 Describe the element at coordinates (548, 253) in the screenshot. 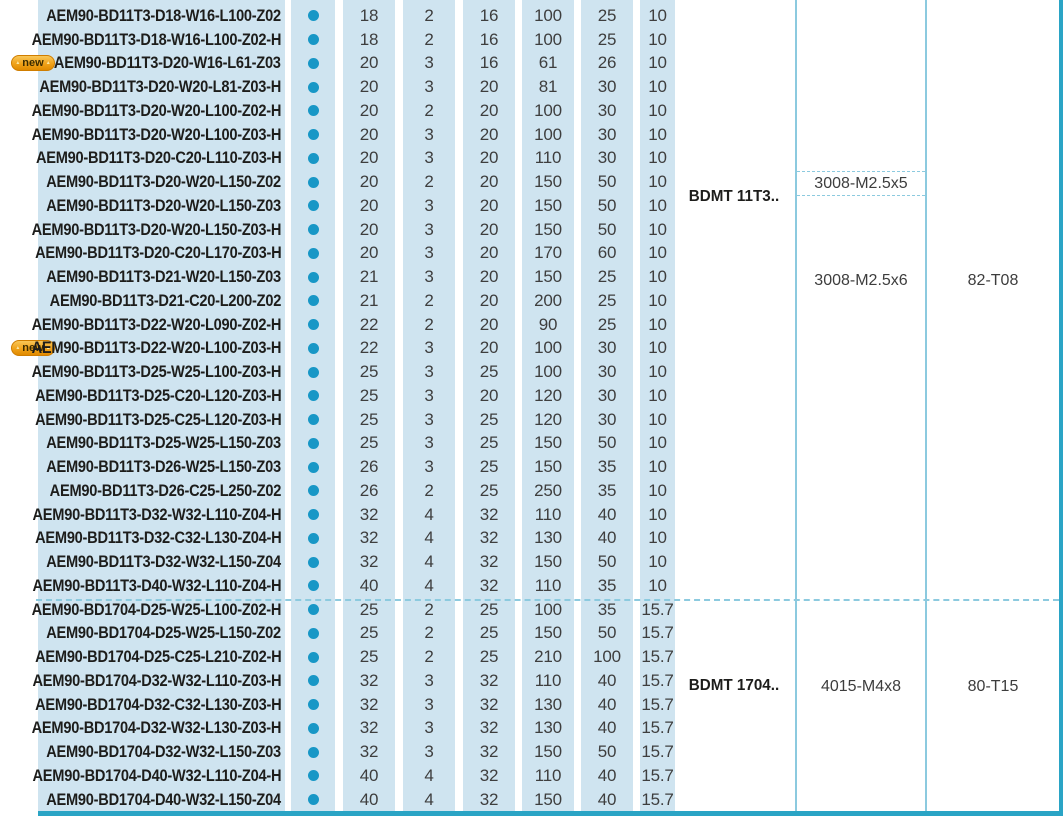

I see `value-cell-l1: 170` at that location.